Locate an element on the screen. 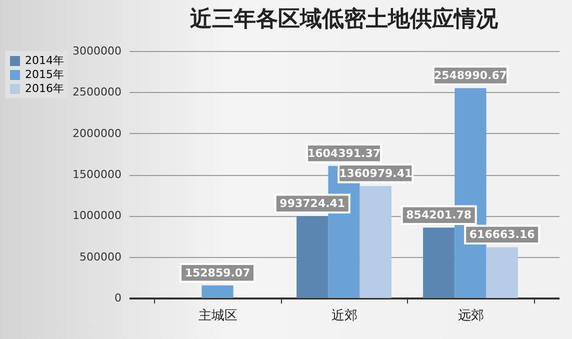 The image size is (572, 339). x-tick-label: 近郊 is located at coordinates (345, 316).